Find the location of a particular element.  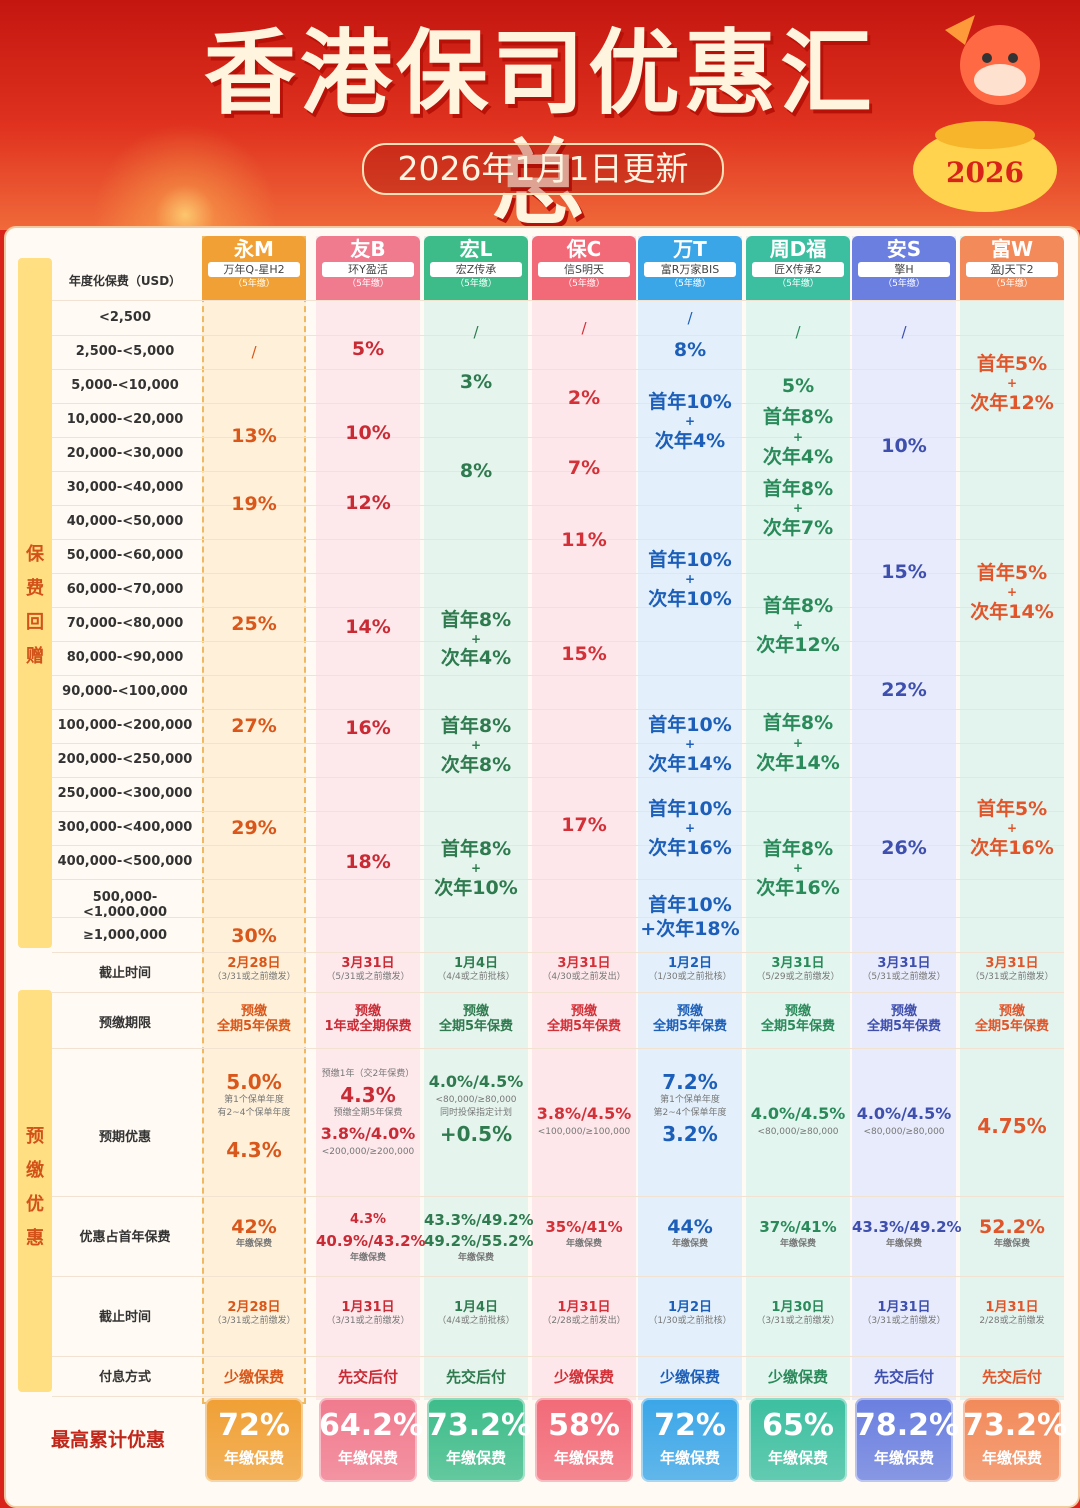

prepay-term-cell: 预缴 全期5年保费 is located at coordinates (476, 1019).